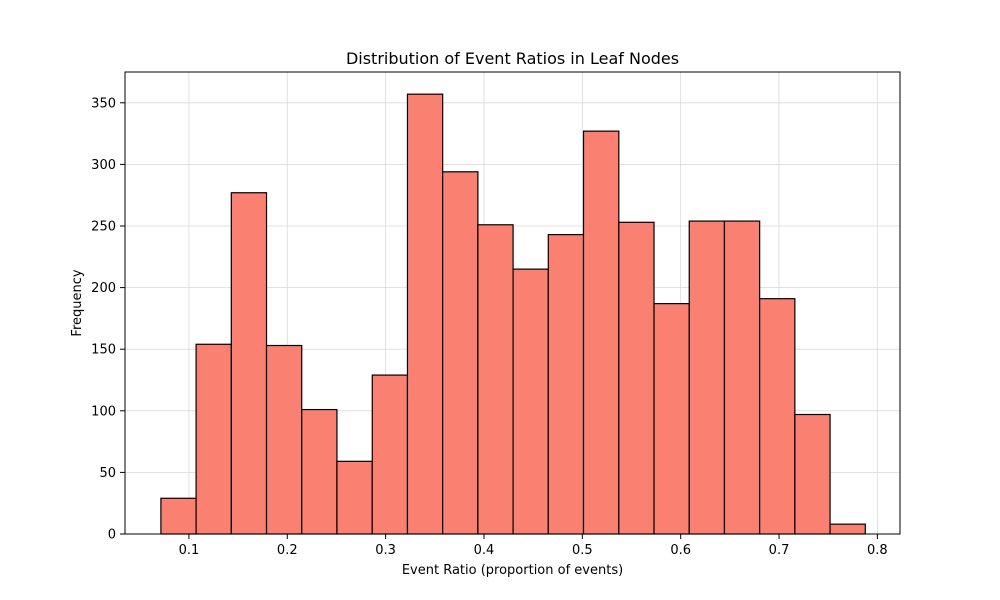 The image size is (1000, 600). Describe the element at coordinates (107, 473) in the screenshot. I see `y-tick-label: 50` at that location.